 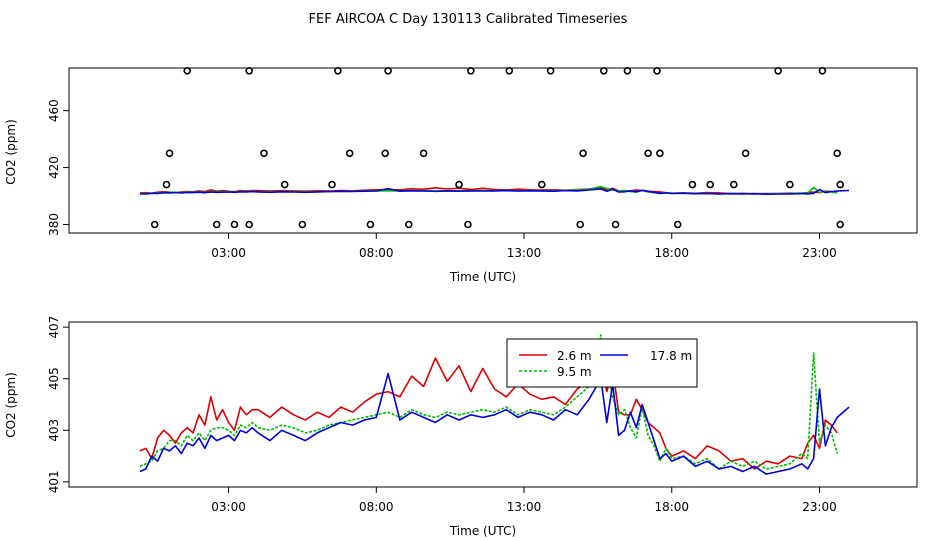 What do you see at coordinates (376, 253) in the screenshot?
I see `top-xtick-label: 08:00` at bounding box center [376, 253].